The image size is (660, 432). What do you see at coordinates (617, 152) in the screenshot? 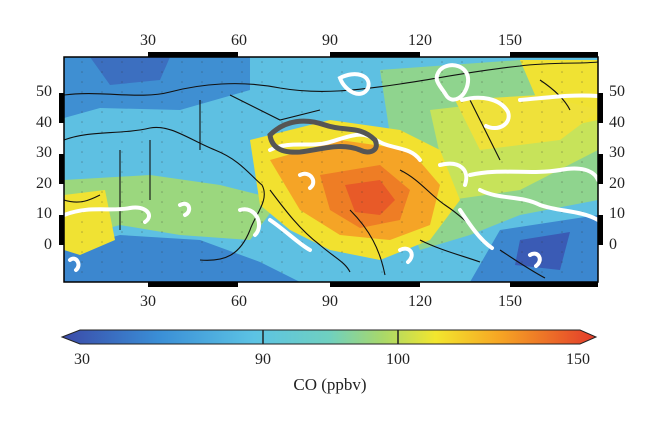
I see `lat-right-30: 30` at bounding box center [617, 152].